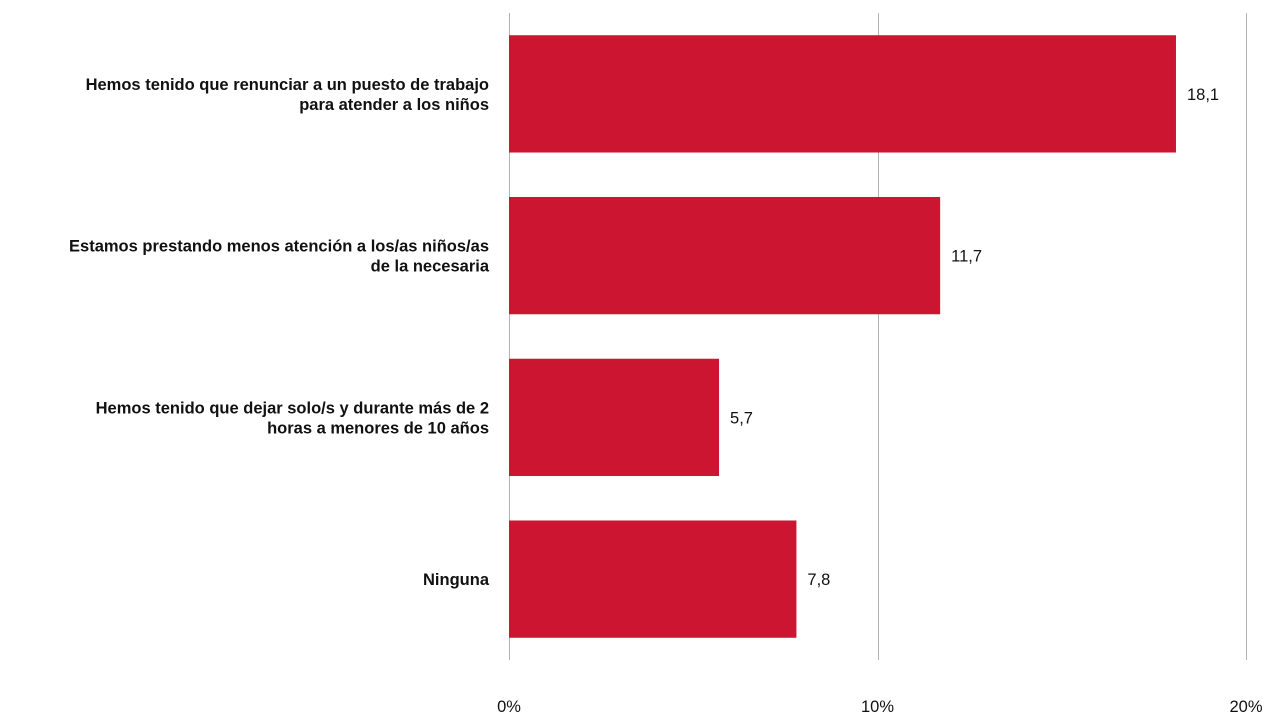 This screenshot has width=1265, height=715. What do you see at coordinates (430, 267) in the screenshot?
I see `category-label-line: de la necesaria` at bounding box center [430, 267].